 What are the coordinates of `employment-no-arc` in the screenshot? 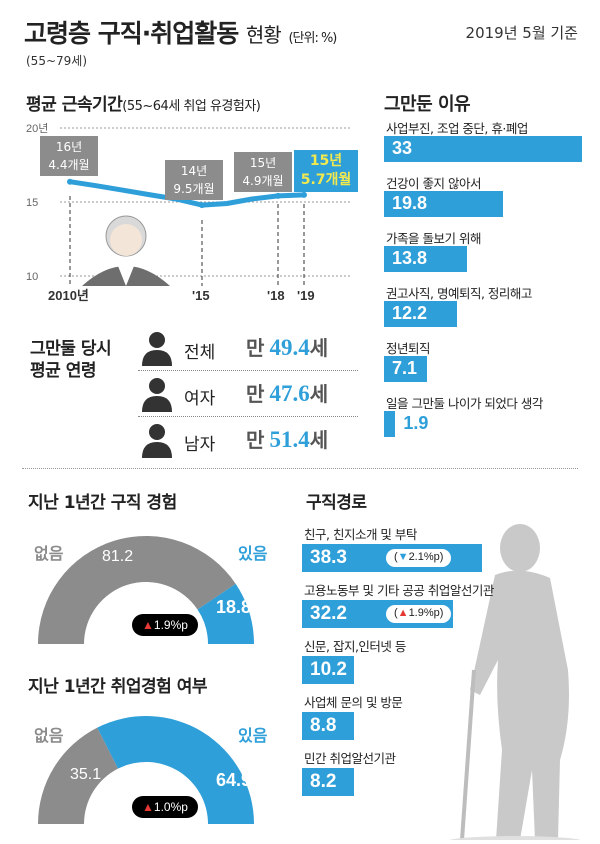 It's located at (78, 775).